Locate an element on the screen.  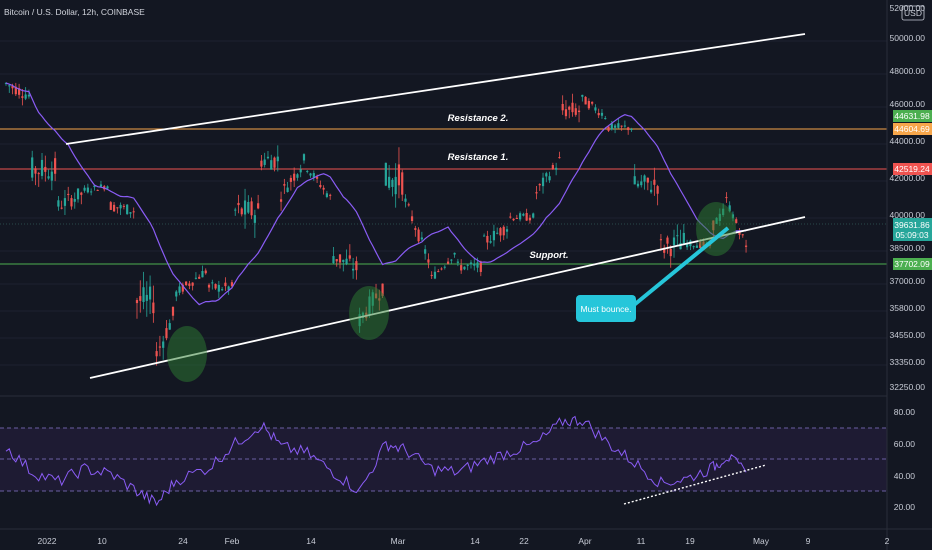
support-label: Support. is located at coordinates (548, 255).